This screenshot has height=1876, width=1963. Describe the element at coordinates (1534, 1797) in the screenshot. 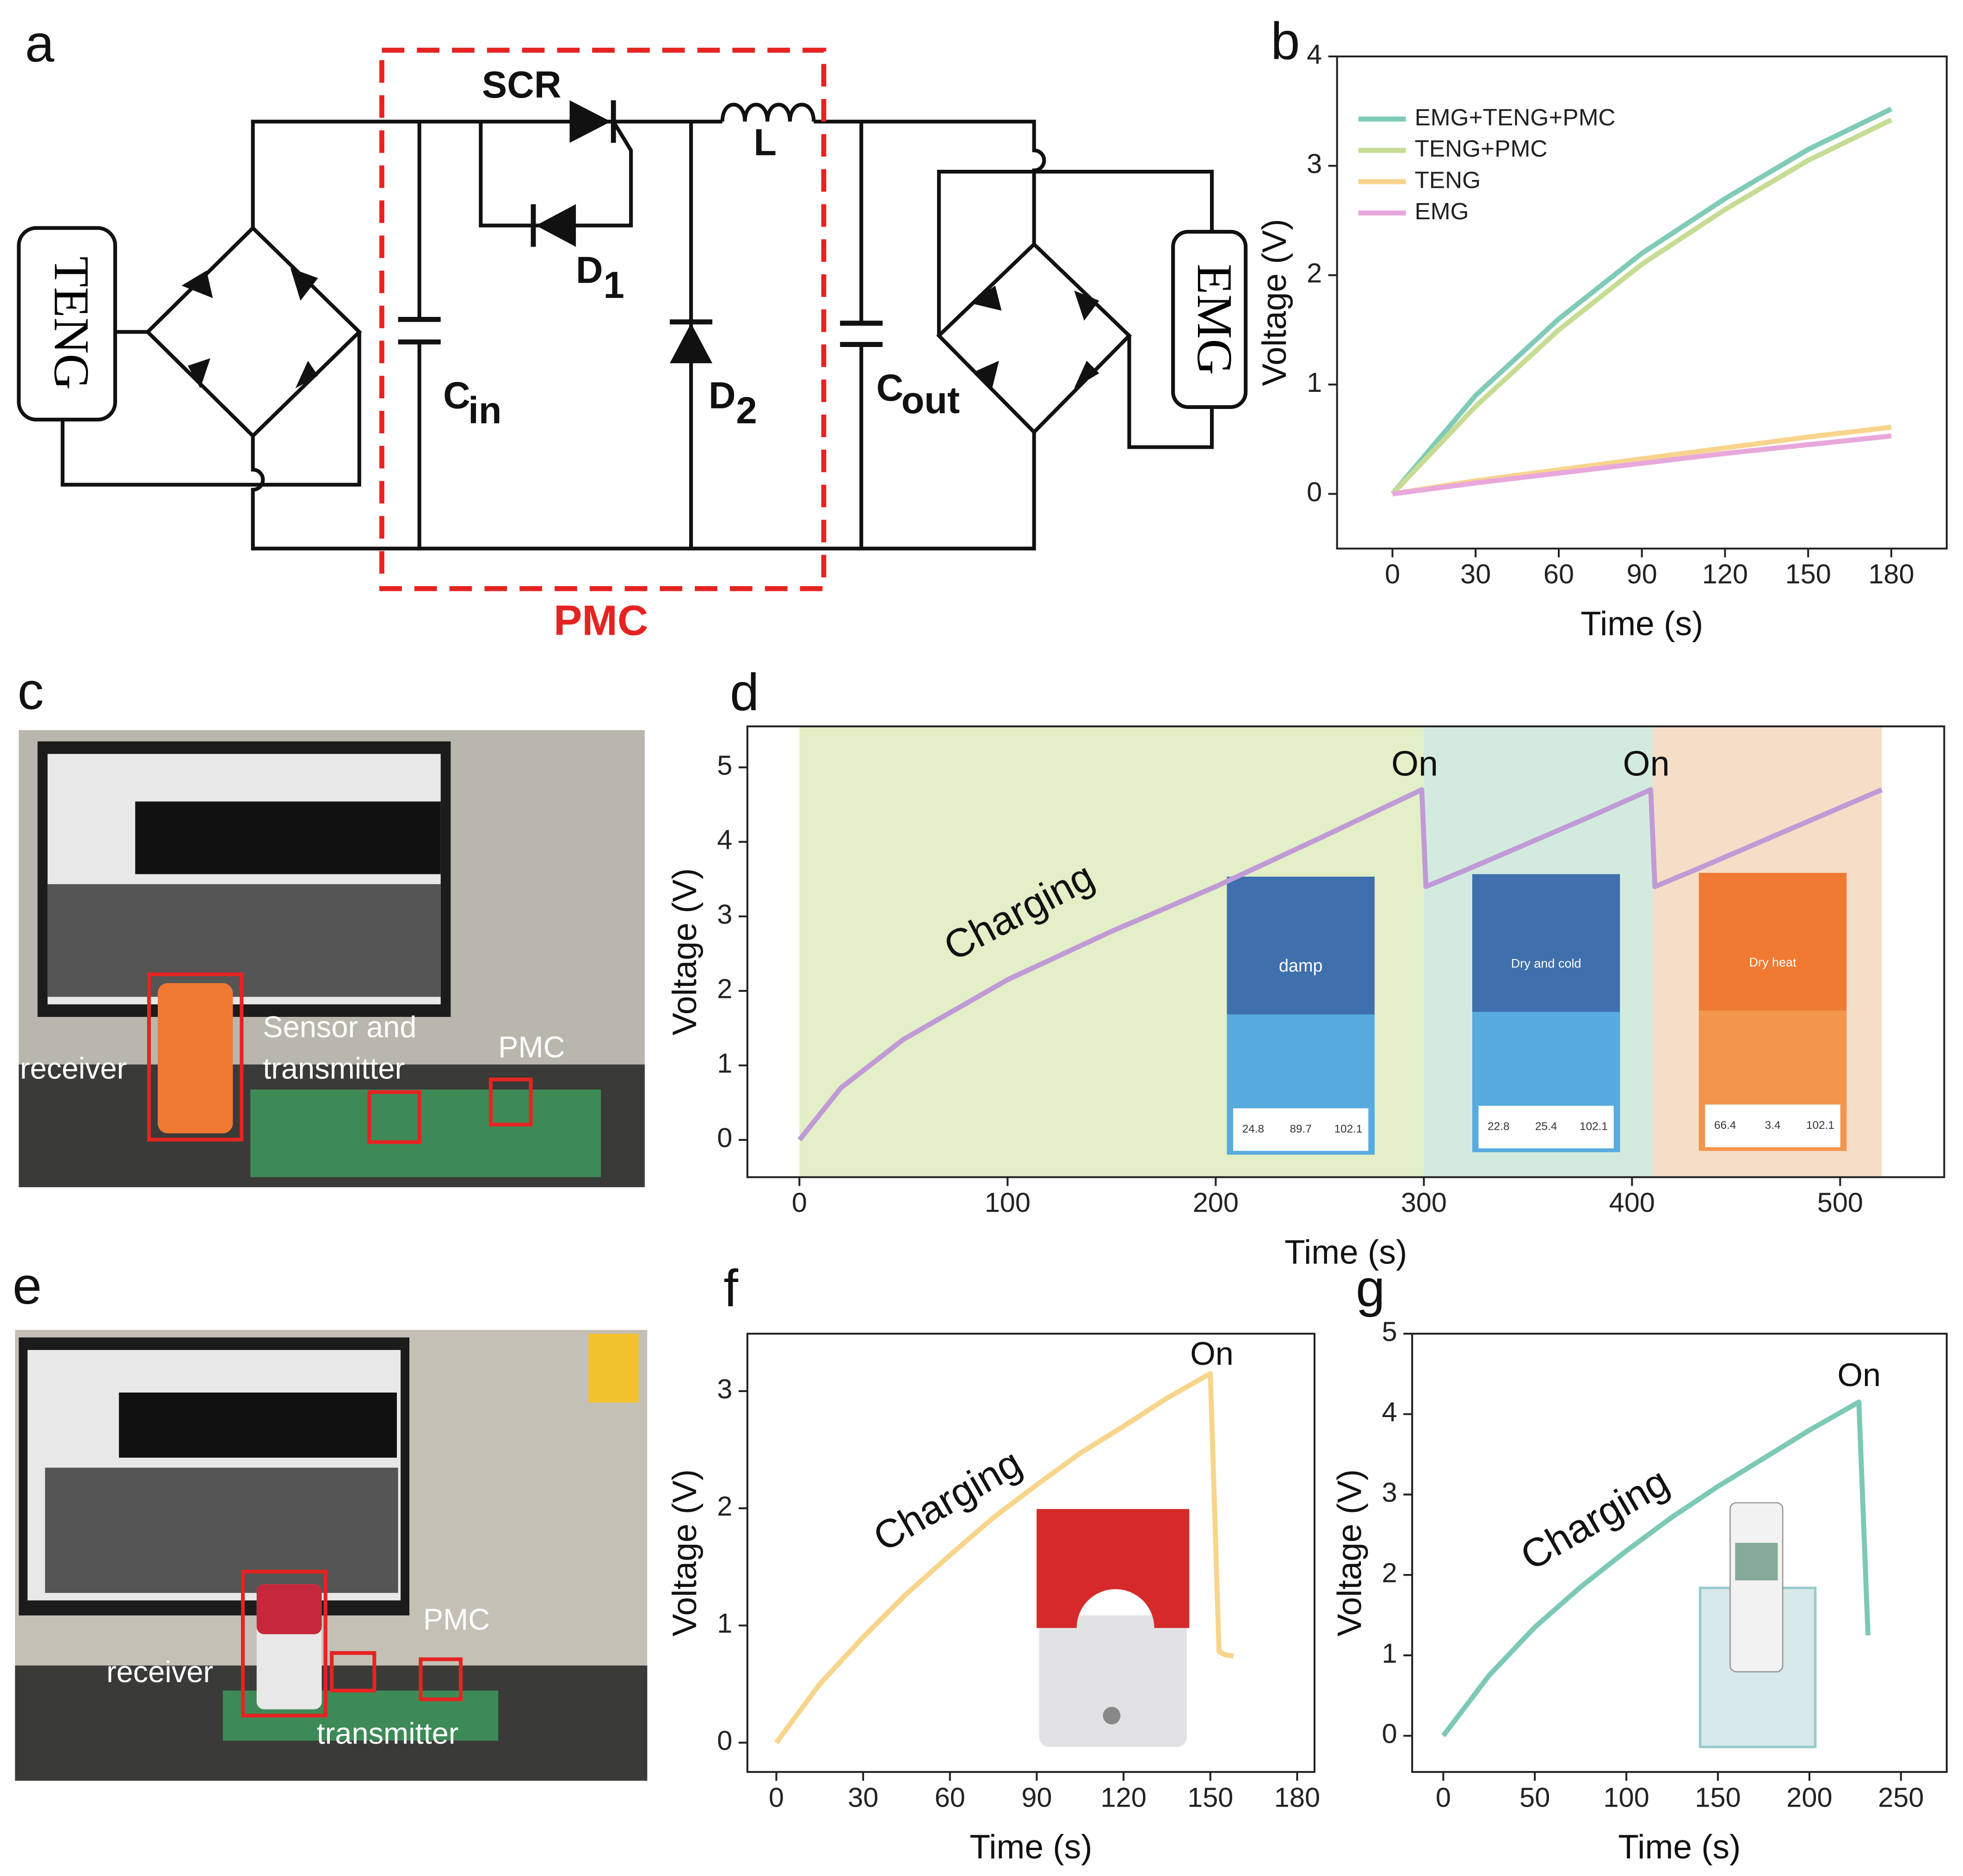

I see `x-tick-label: 50` at that location.